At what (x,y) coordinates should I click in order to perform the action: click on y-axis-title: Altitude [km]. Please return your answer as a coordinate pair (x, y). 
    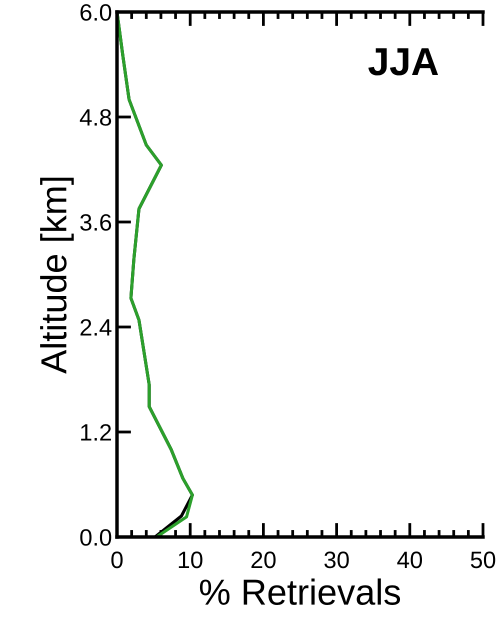
    Looking at the image, I should click on (57, 276).